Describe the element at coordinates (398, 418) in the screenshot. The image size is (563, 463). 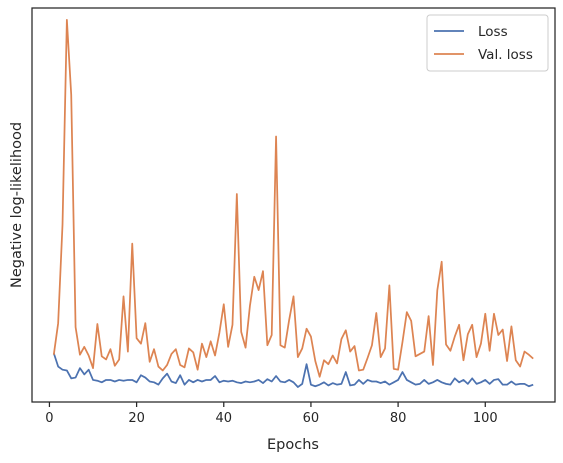
I see `x-tick-label: 80` at that location.